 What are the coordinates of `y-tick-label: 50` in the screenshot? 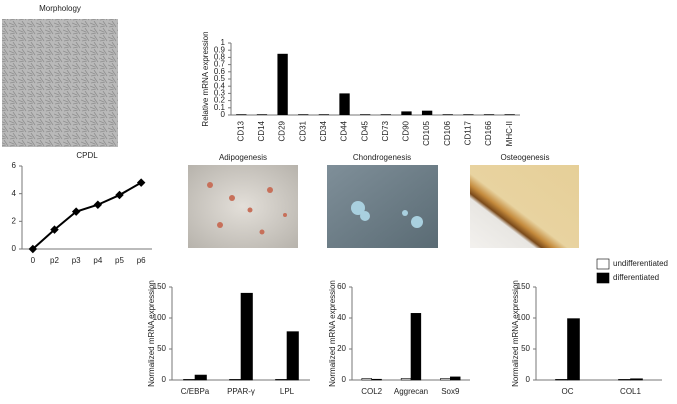 It's located at (161, 348).